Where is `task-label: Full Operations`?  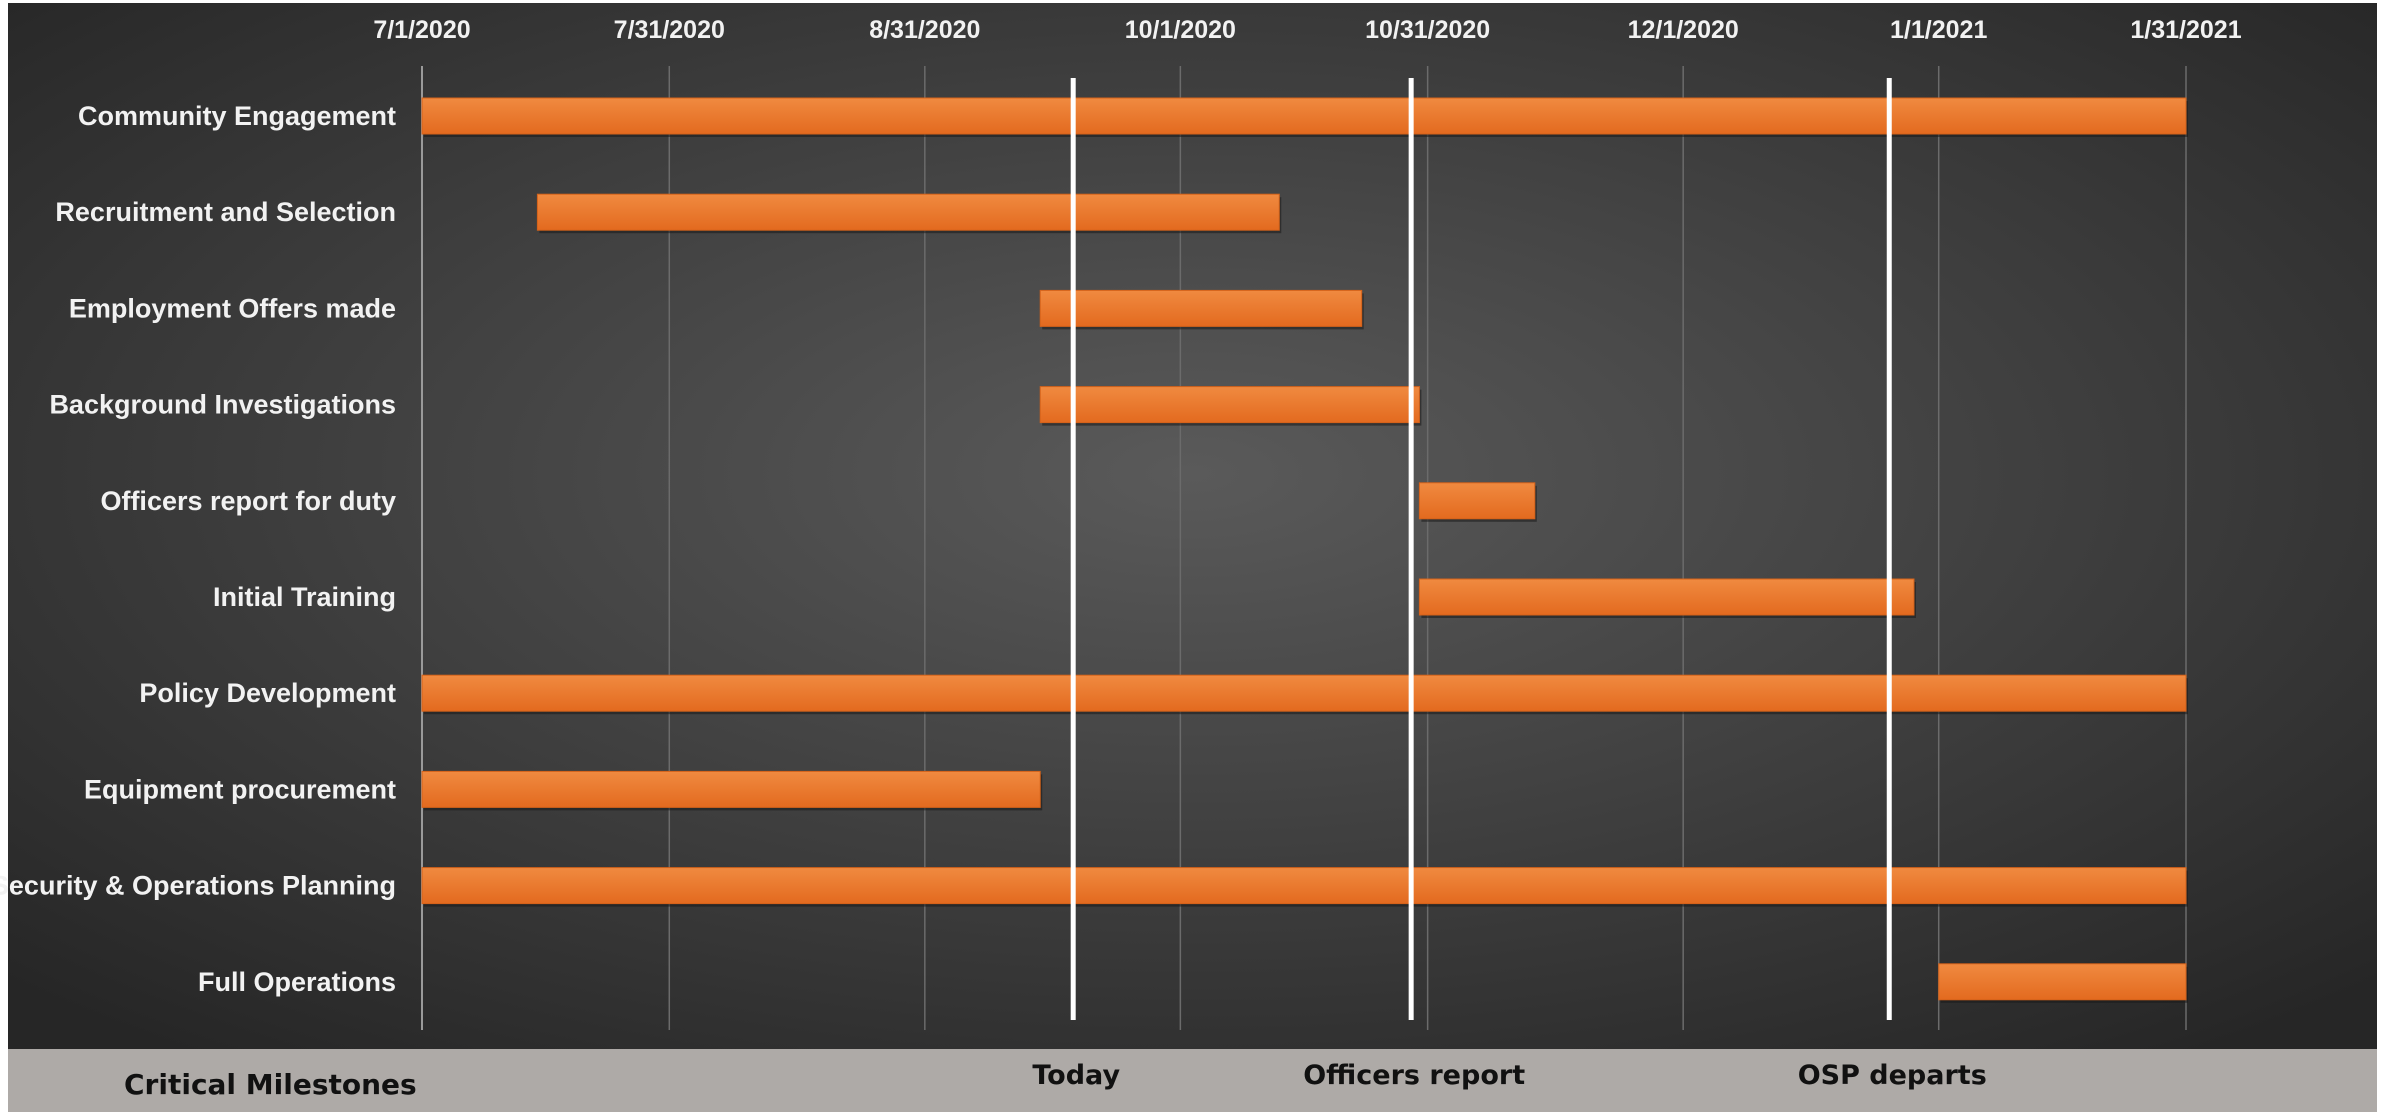
task-label: Full Operations is located at coordinates (297, 982).